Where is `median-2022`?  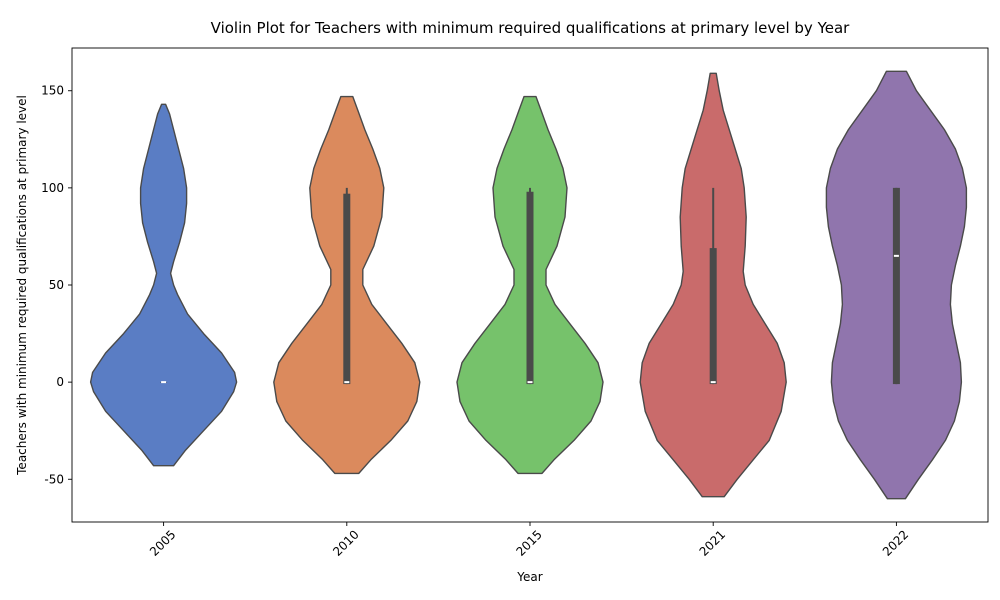
median-2022 is located at coordinates (896, 255).